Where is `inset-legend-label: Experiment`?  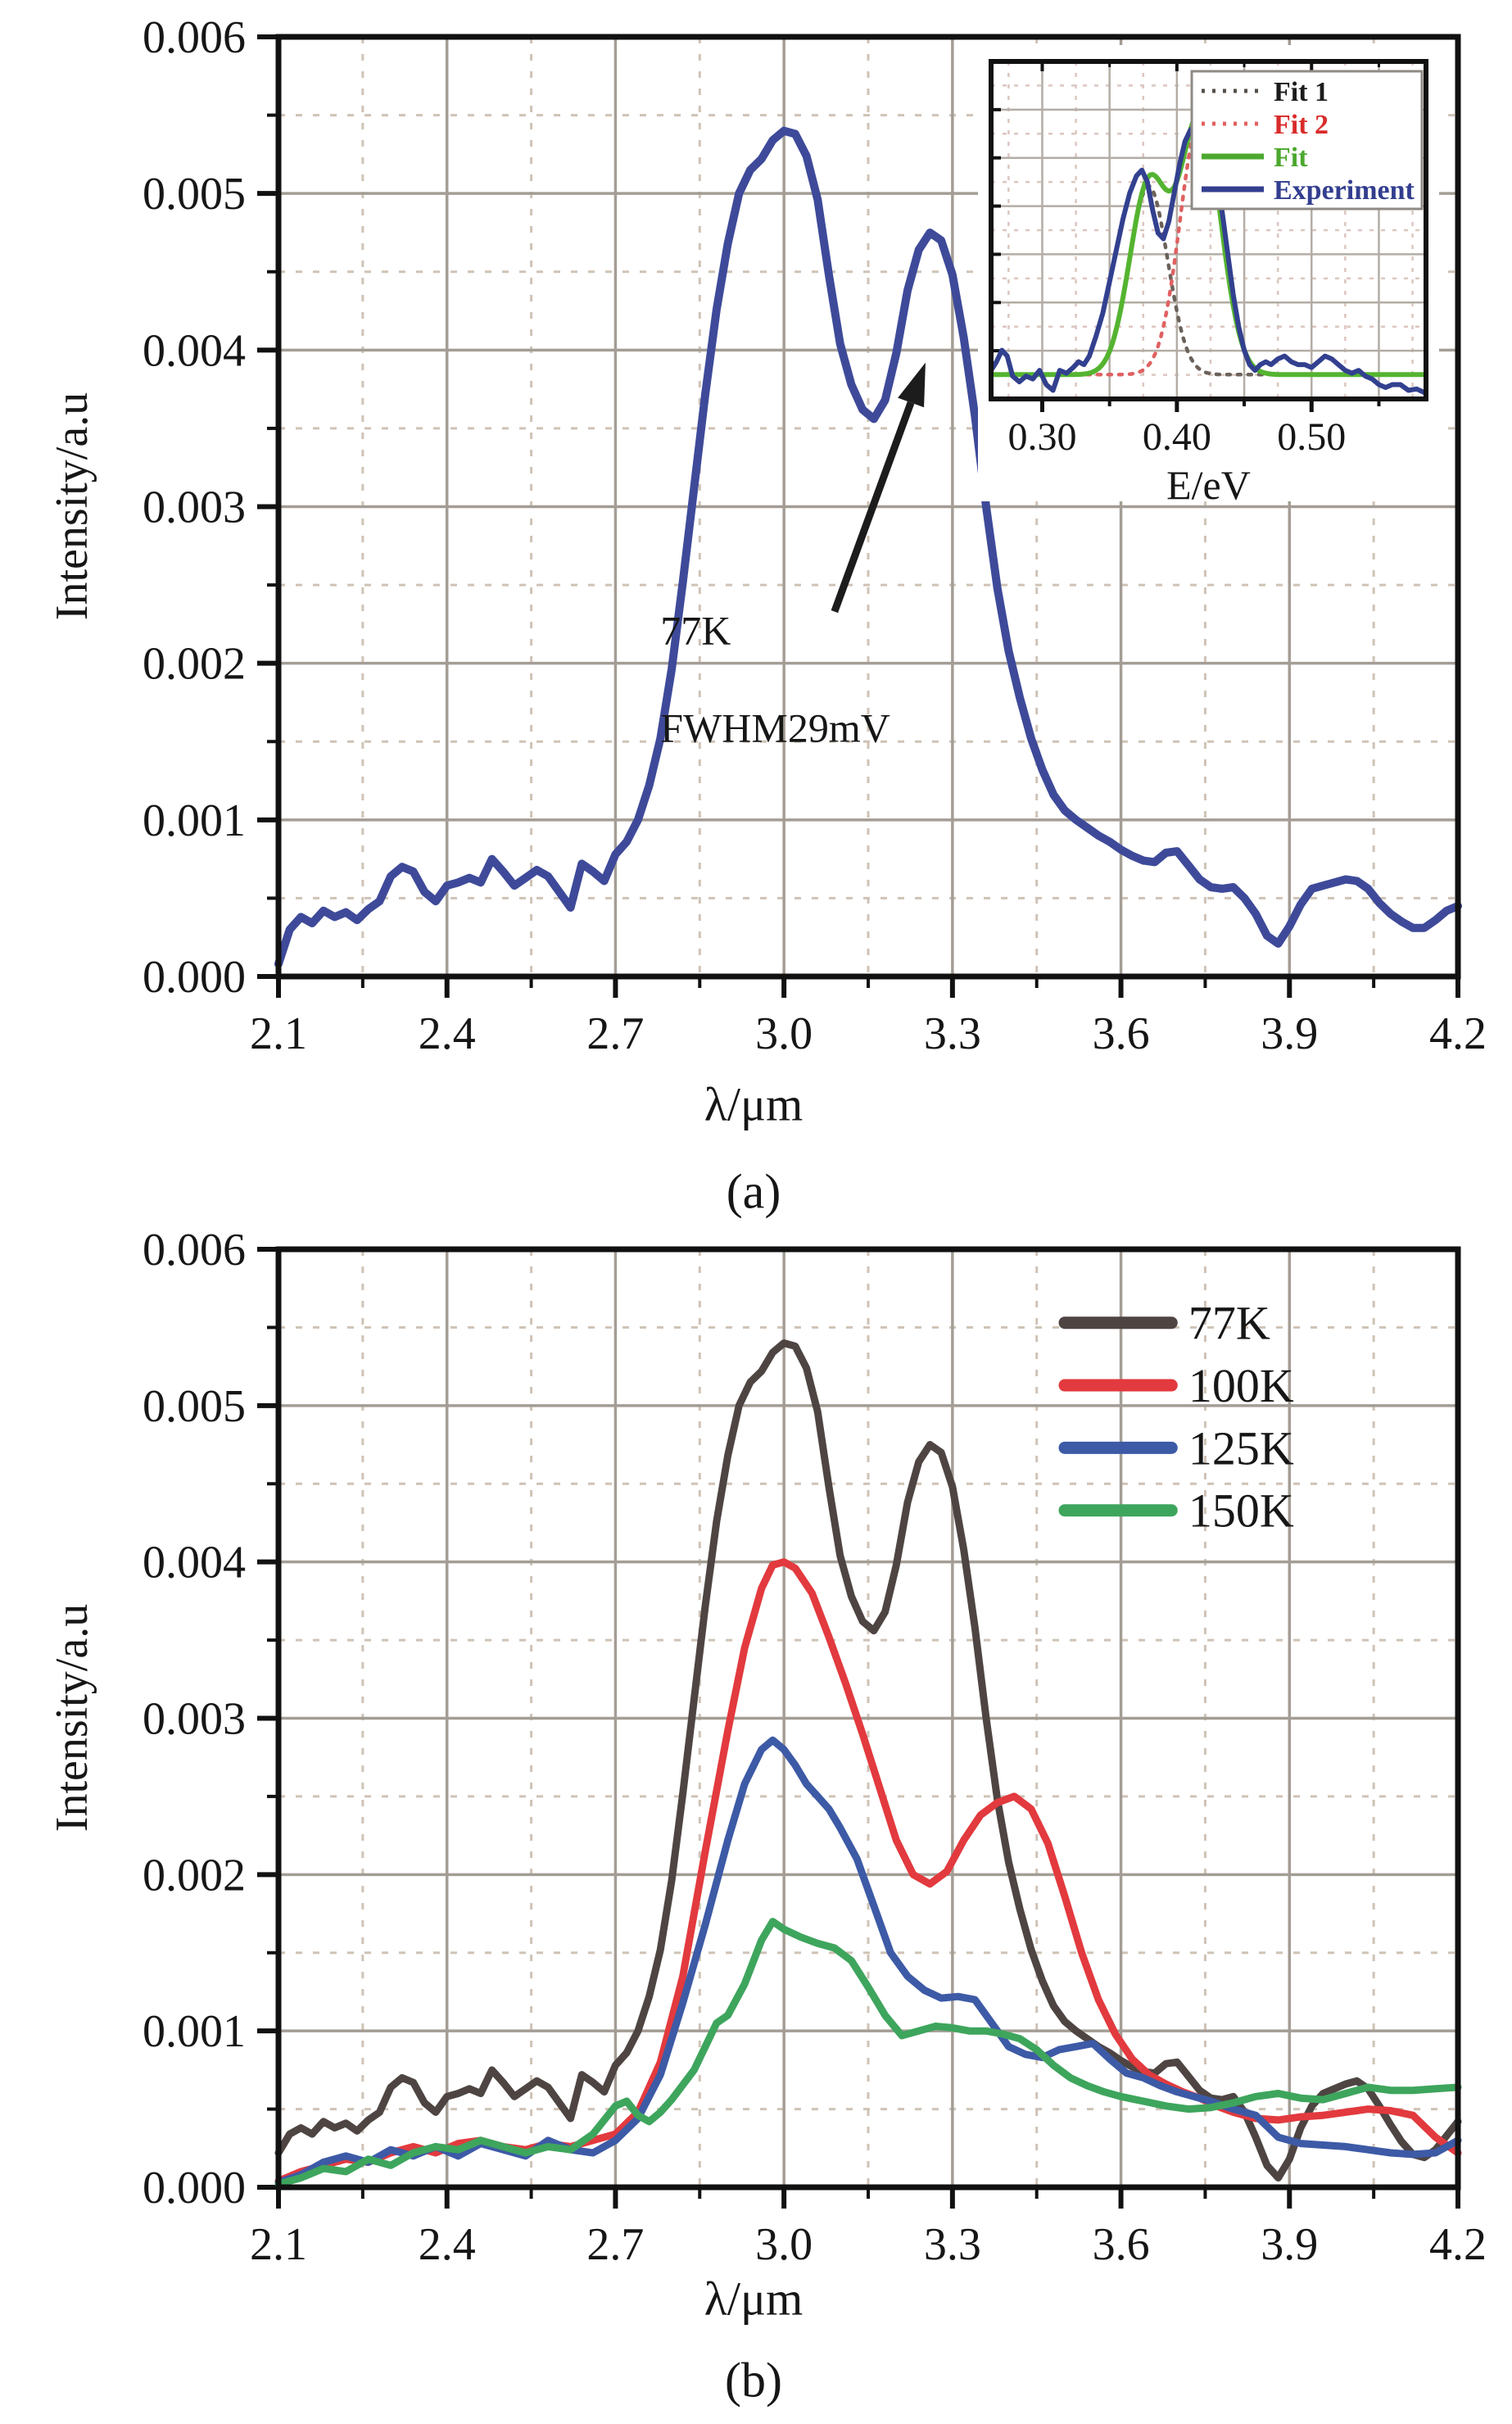
inset-legend-label: Experiment is located at coordinates (1344, 190).